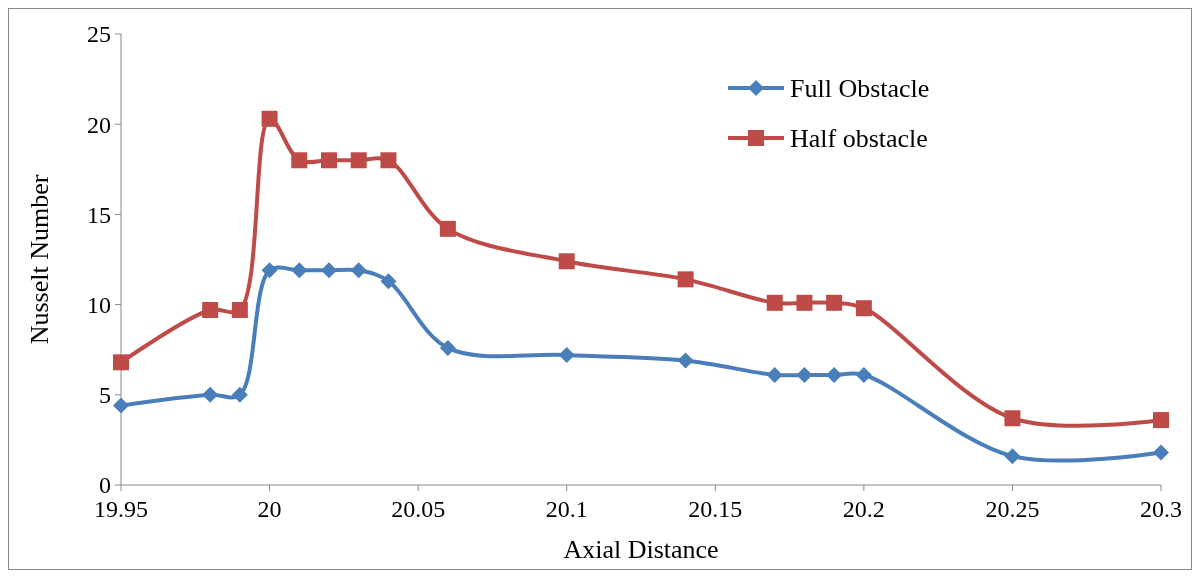 Image resolution: width=1200 pixels, height=578 pixels. Describe the element at coordinates (859, 139) in the screenshot. I see `legend-label: Half obstacle` at that location.